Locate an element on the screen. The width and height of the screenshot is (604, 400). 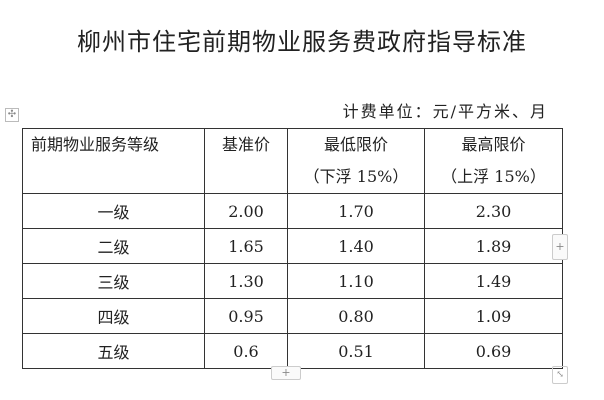
table-row: 四级 0.95 0.80 1.09 is located at coordinates (292, 316).